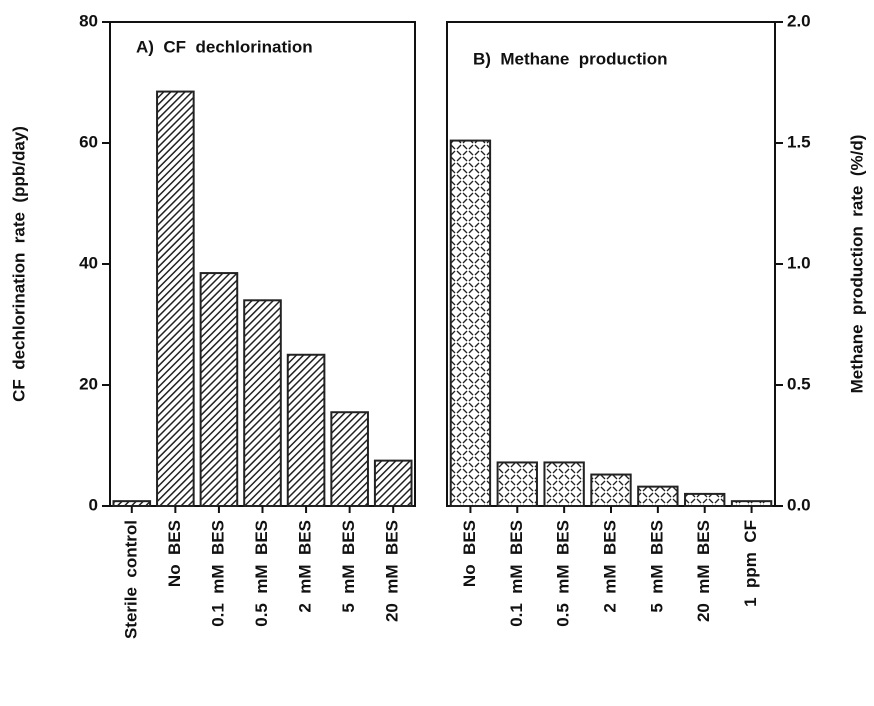 The image size is (874, 706). What do you see at coordinates (88, 383) in the screenshot?
I see `y-tick-label: 20` at bounding box center [88, 383].